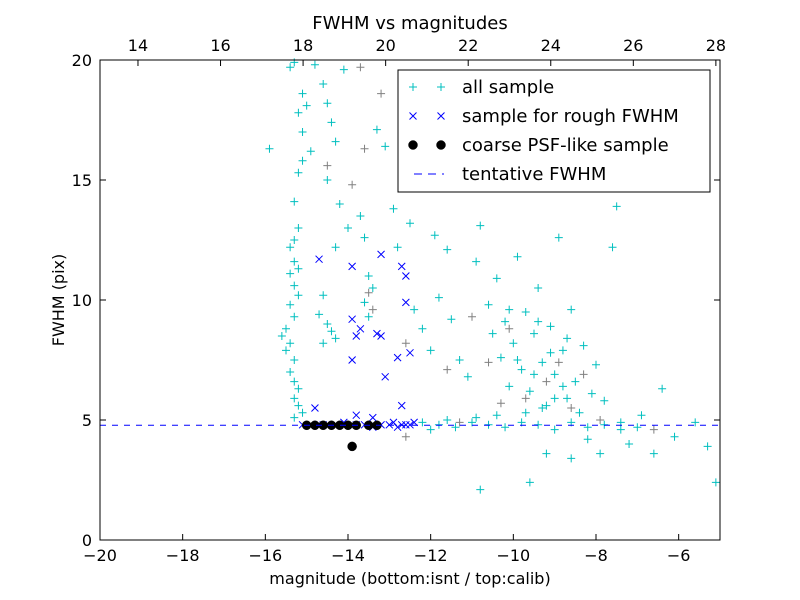  What do you see at coordinates (441, 87) in the screenshot?
I see `legend-marker` at bounding box center [441, 87].